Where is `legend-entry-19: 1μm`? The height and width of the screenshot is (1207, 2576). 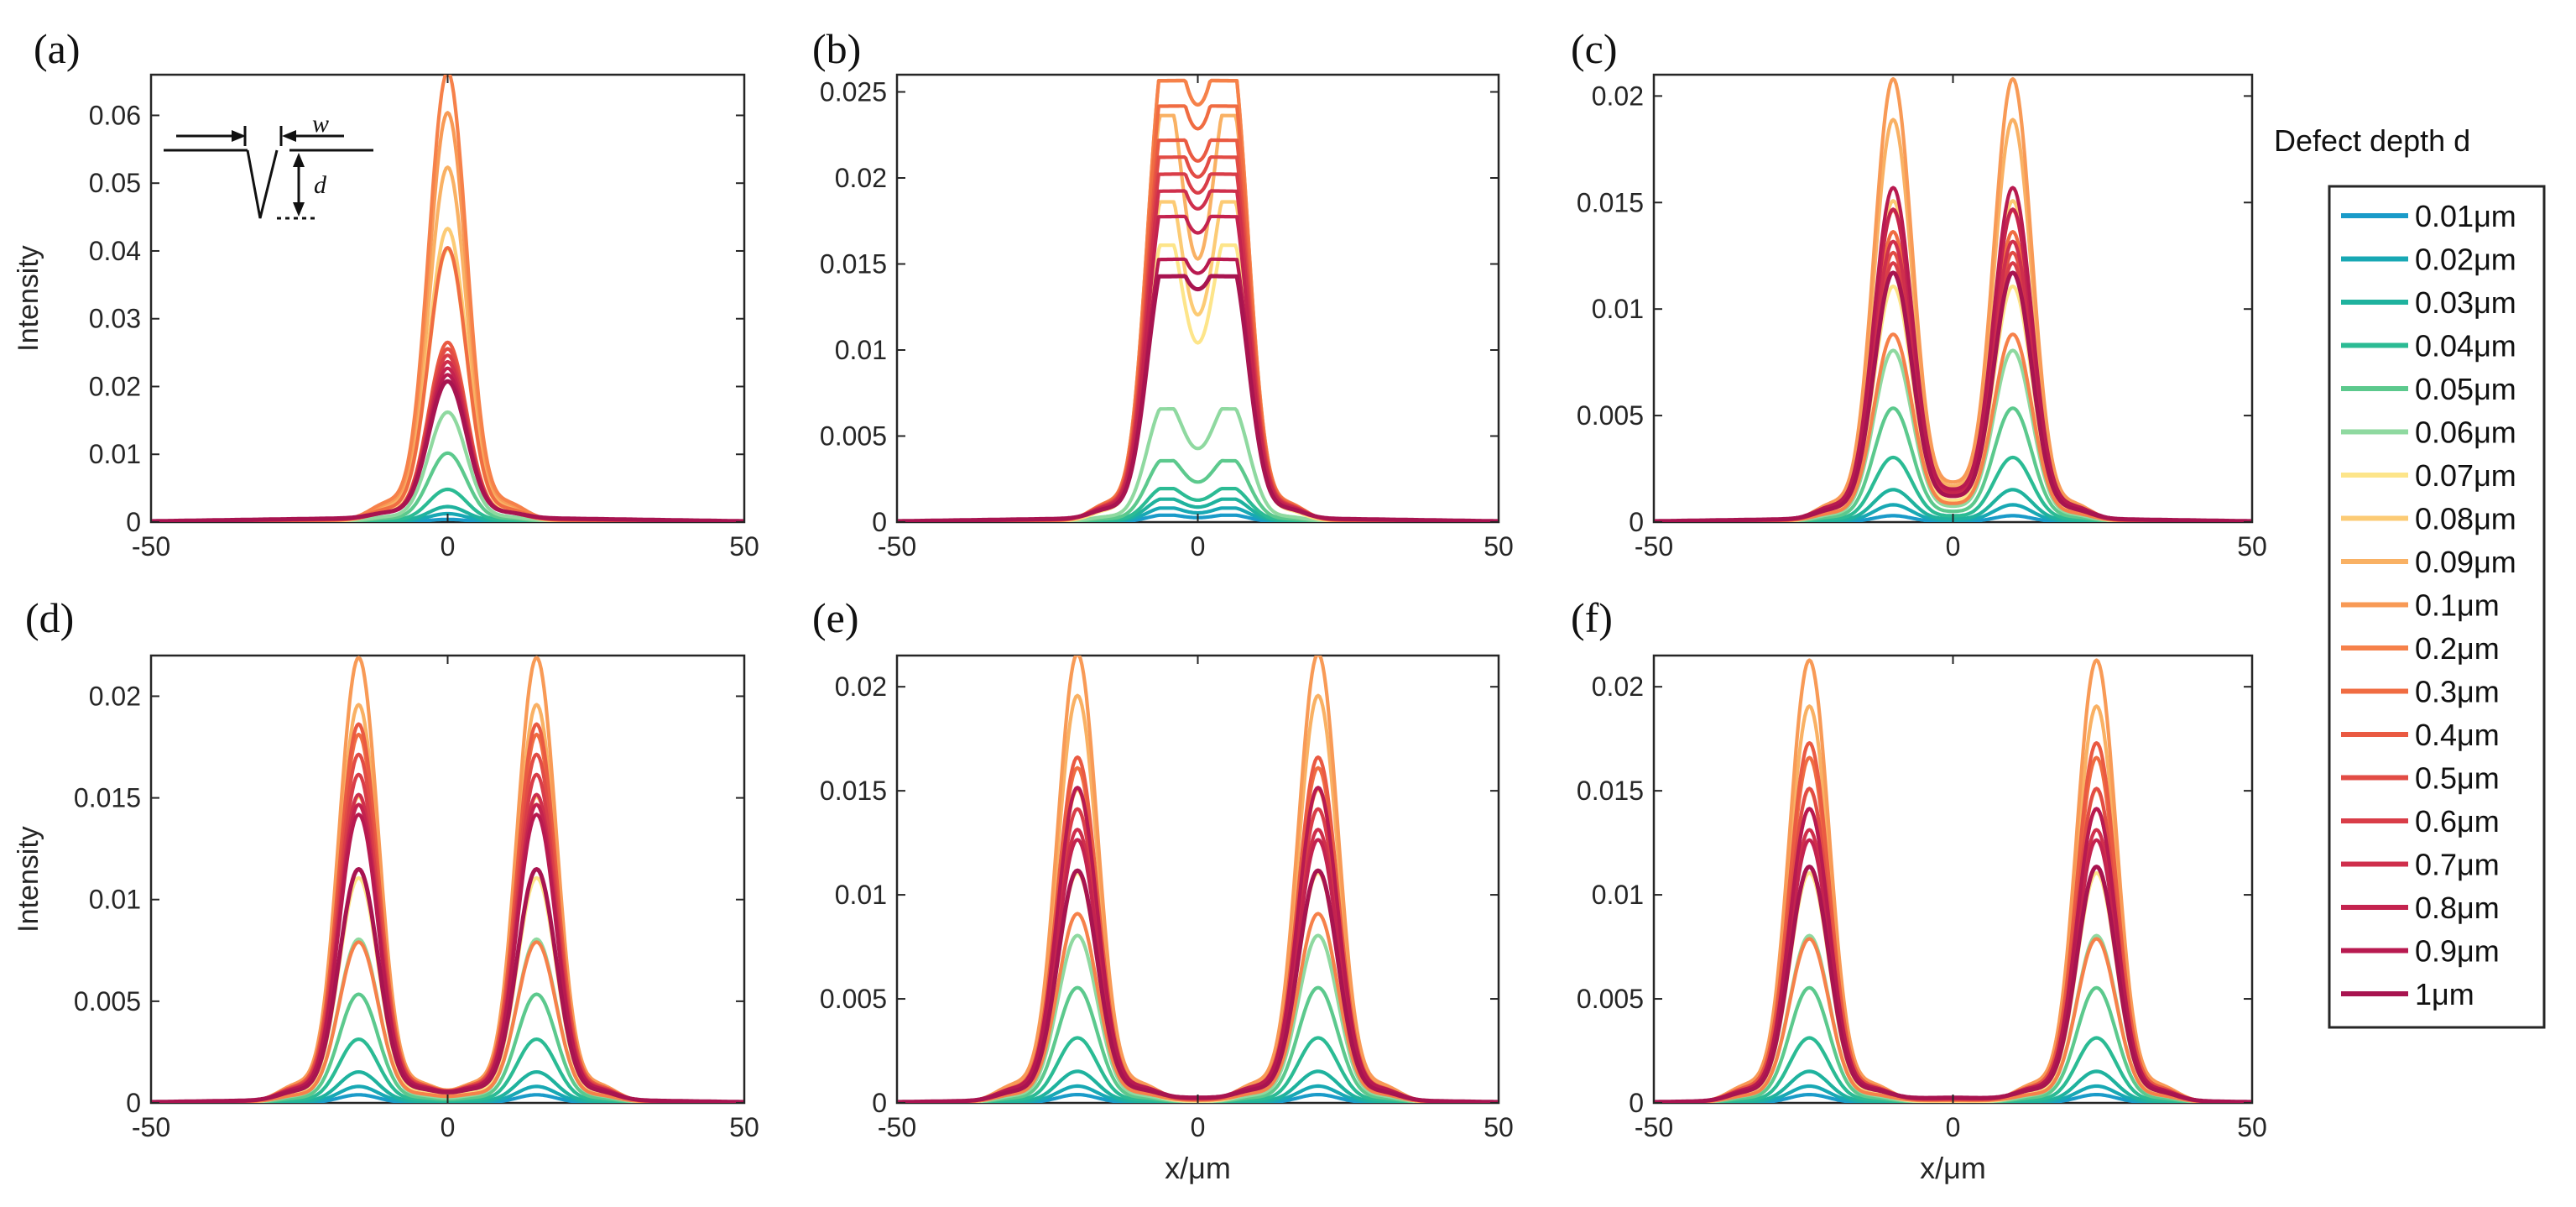 legend-entry-19: 1μm is located at coordinates (2444, 994).